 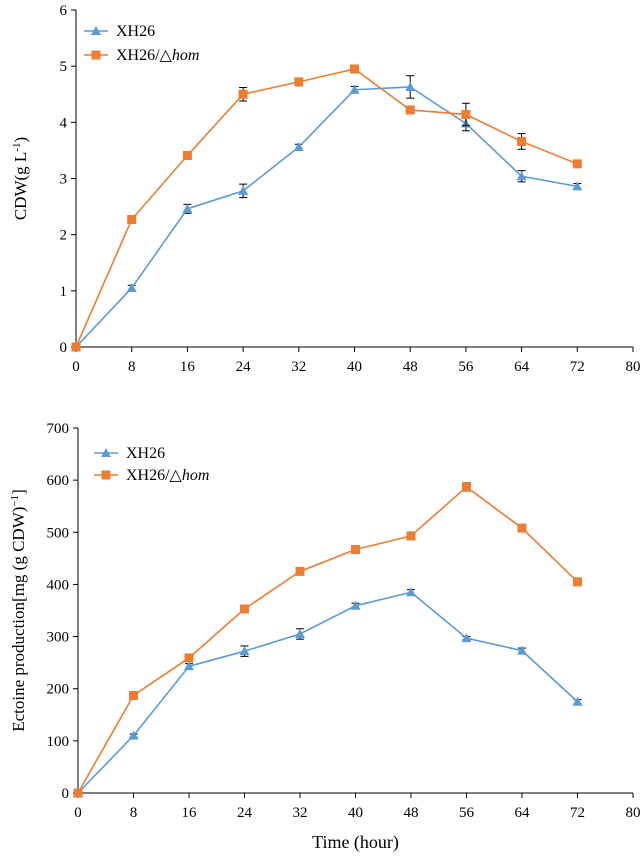 I want to click on y-tick-label: 400, so click(x=58, y=585).